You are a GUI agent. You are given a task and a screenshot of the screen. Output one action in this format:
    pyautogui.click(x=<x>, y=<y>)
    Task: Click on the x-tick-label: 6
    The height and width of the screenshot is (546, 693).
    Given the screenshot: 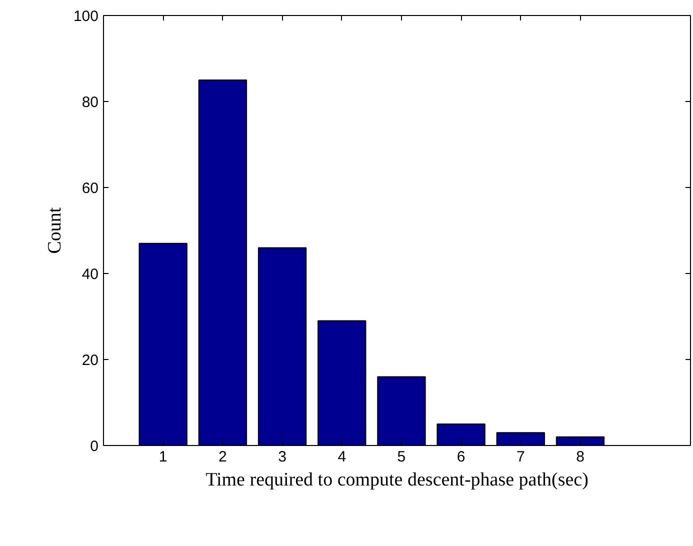 What is the action you would take?
    pyautogui.click(x=461, y=457)
    